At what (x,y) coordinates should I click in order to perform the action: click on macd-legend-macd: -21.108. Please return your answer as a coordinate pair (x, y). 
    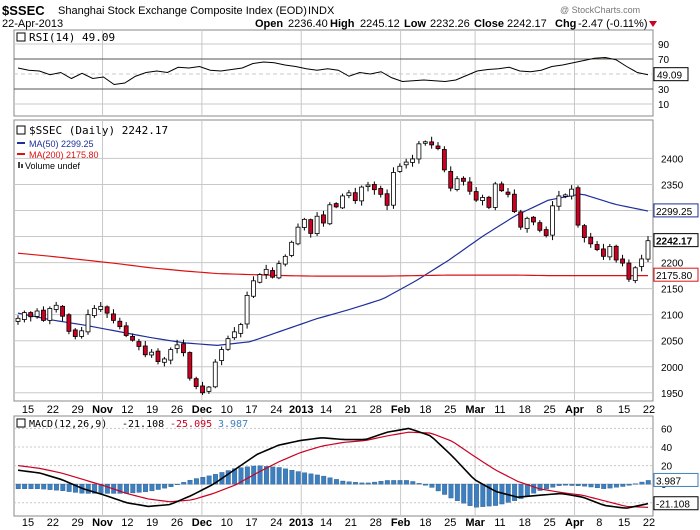
    Looking at the image, I should click on (143, 424).